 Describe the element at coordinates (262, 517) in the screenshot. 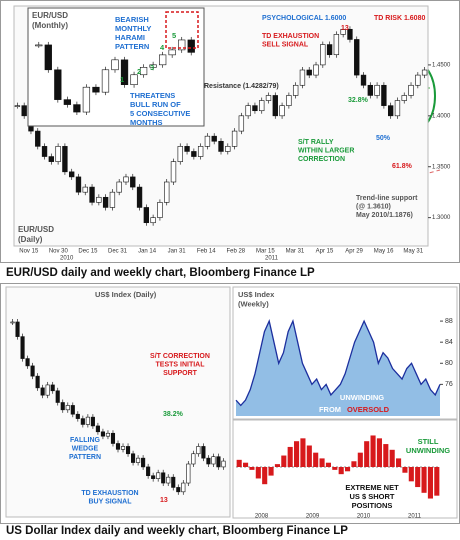

I see `x-tick-label: 2008` at that location.